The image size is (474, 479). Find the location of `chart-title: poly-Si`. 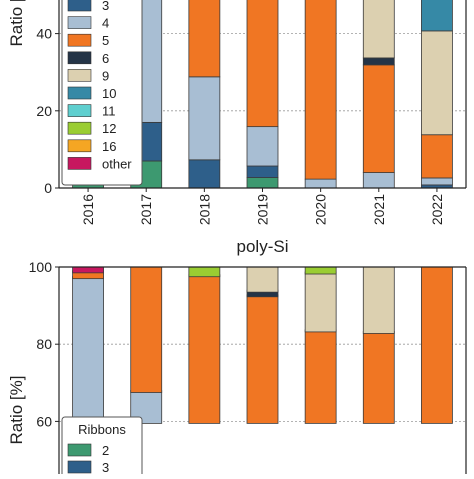

chart-title: poly-Si is located at coordinates (263, 246).